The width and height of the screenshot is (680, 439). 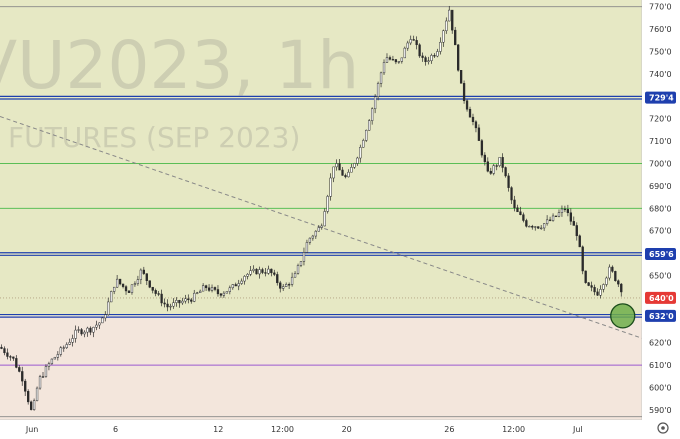 What do you see at coordinates (663, 428) in the screenshot?
I see `settings-icon` at bounding box center [663, 428].